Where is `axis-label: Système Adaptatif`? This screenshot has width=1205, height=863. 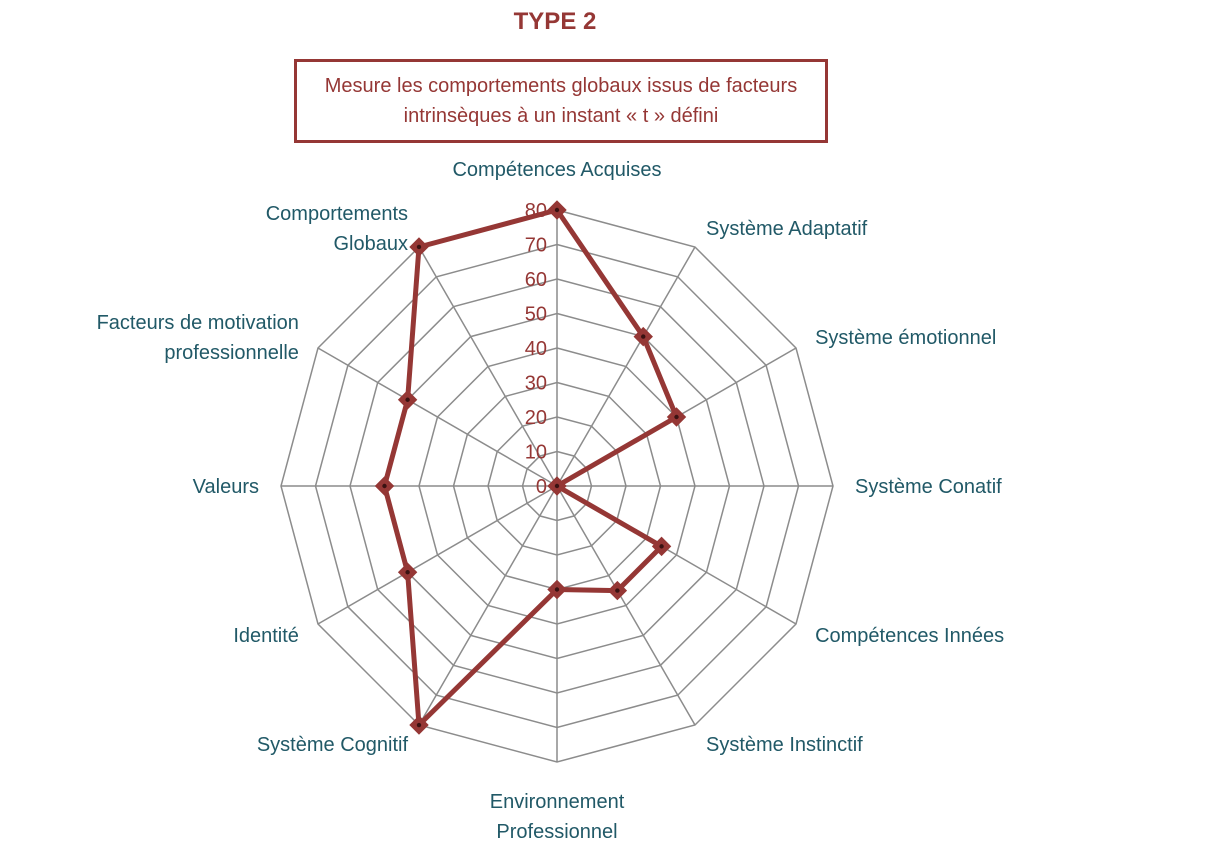 axis-label: Système Adaptatif is located at coordinates (787, 229).